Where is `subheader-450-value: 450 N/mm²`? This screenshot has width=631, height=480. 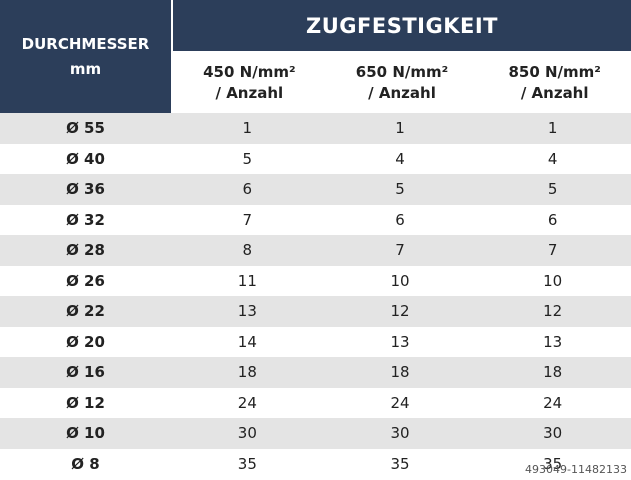 subheader-450-value: 450 N/mm² is located at coordinates (249, 72).